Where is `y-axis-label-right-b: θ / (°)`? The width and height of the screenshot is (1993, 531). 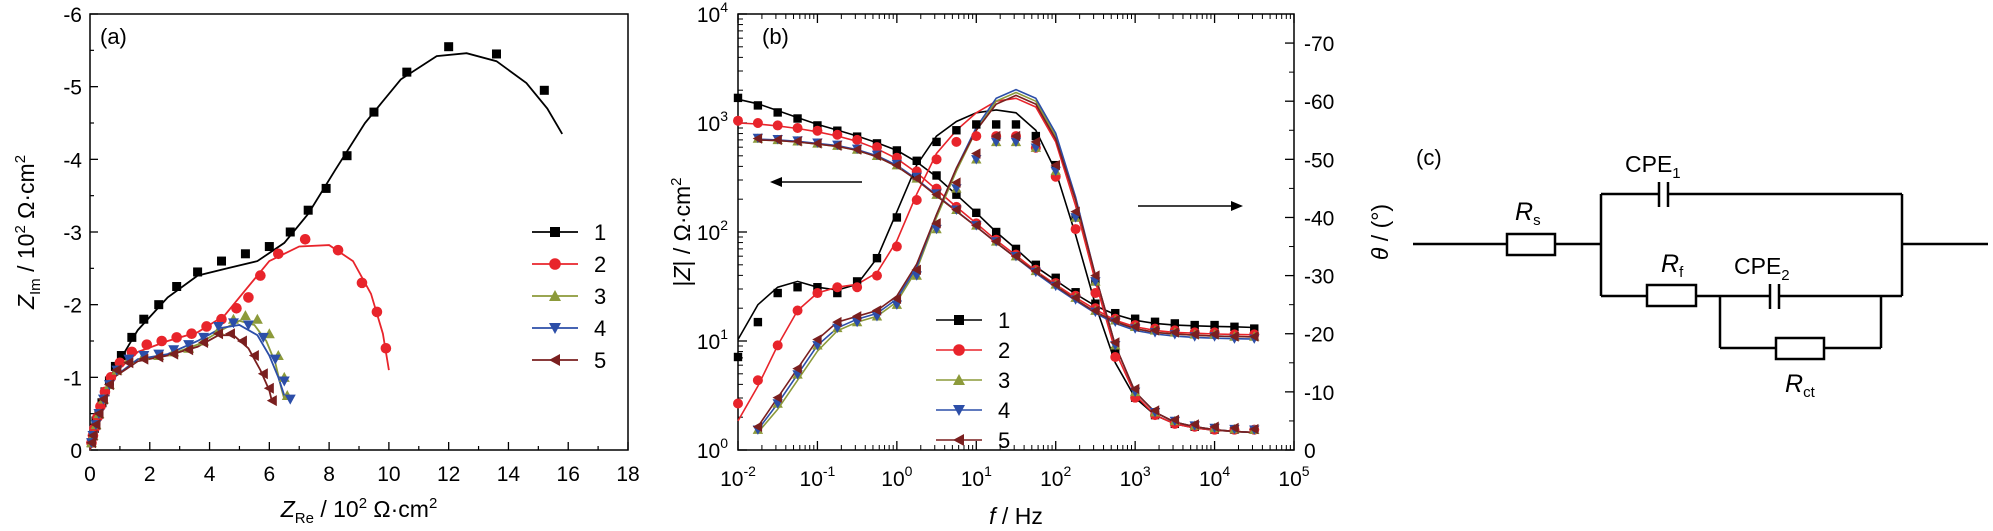
y-axis-label-right-b: θ / (°) is located at coordinates (1380, 232).